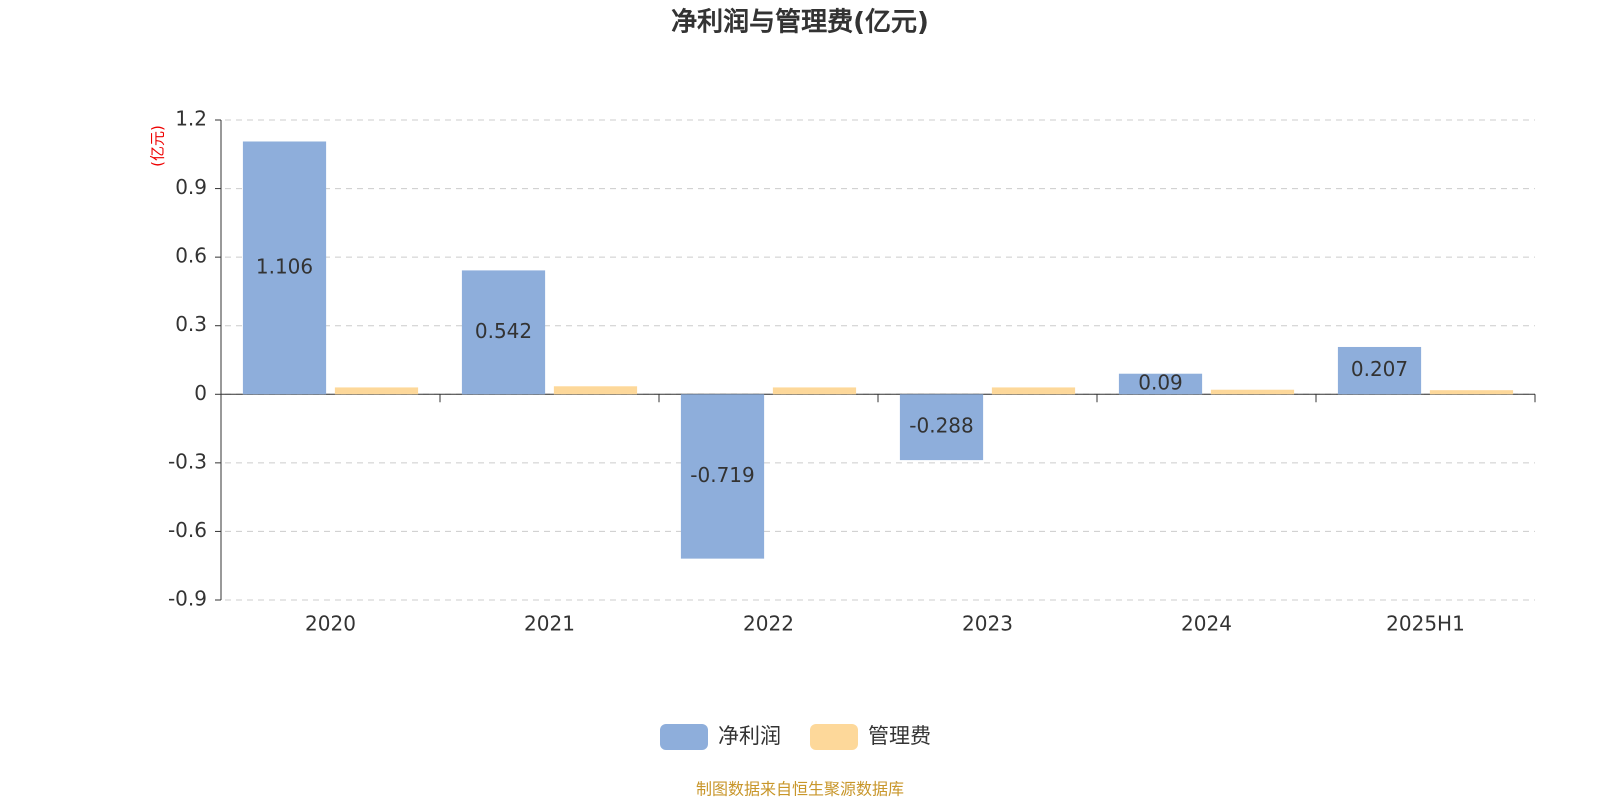 The height and width of the screenshot is (800, 1600). Describe the element at coordinates (187, 530) in the screenshot. I see `y-tick-label: -0.6` at that location.